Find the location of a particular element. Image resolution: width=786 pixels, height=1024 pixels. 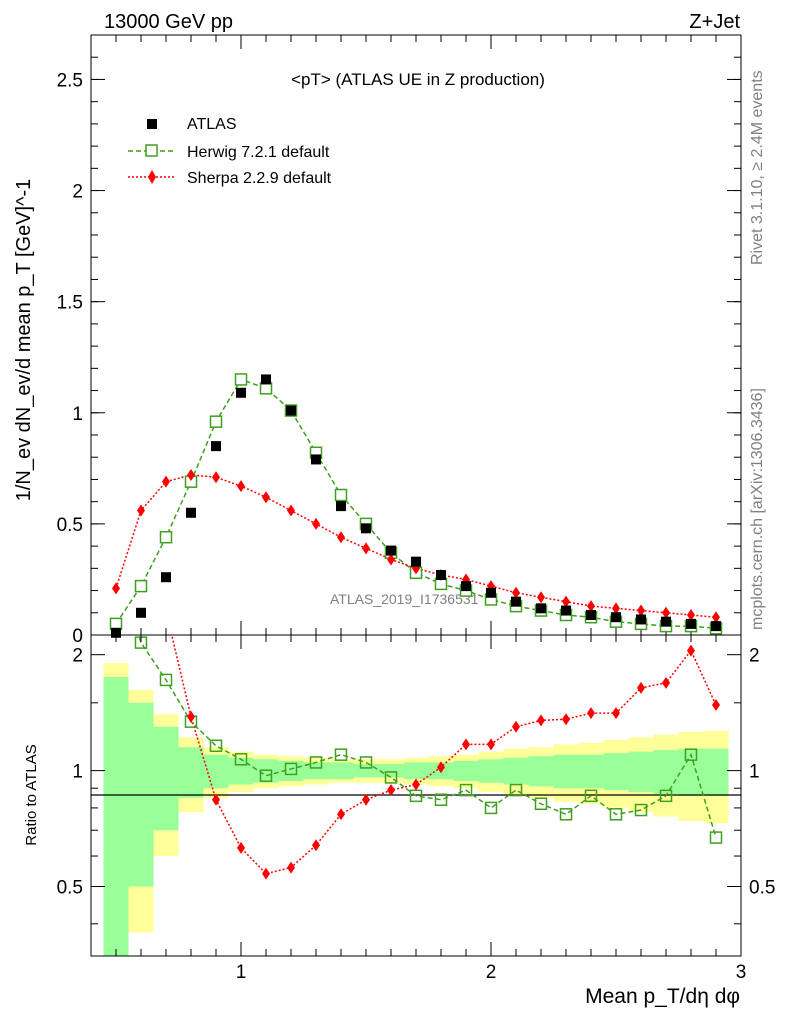

x-tick-label: 1 is located at coordinates (241, 972).